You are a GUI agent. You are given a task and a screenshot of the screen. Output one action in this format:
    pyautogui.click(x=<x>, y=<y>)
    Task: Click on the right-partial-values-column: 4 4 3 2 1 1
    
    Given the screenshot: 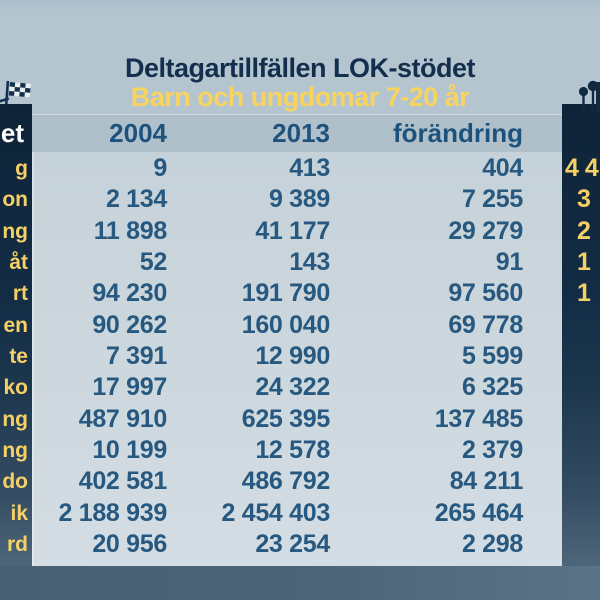 What is the action you would take?
    pyautogui.click(x=581, y=231)
    